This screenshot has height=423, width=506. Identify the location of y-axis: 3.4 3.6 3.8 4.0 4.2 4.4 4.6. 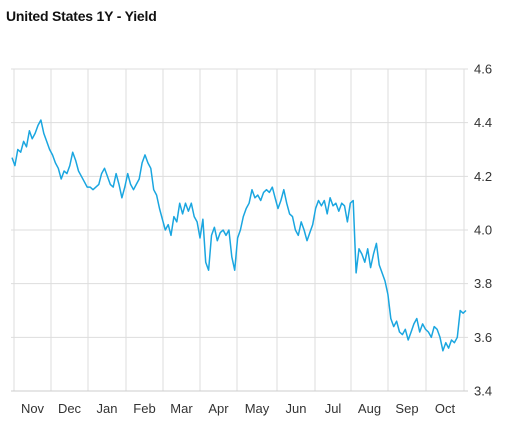
(483, 230).